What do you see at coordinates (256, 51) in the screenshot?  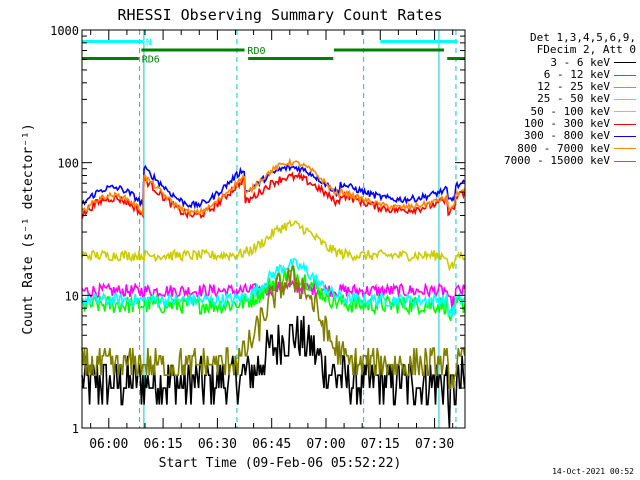 I see `flag-label-1: RD0` at bounding box center [256, 51].